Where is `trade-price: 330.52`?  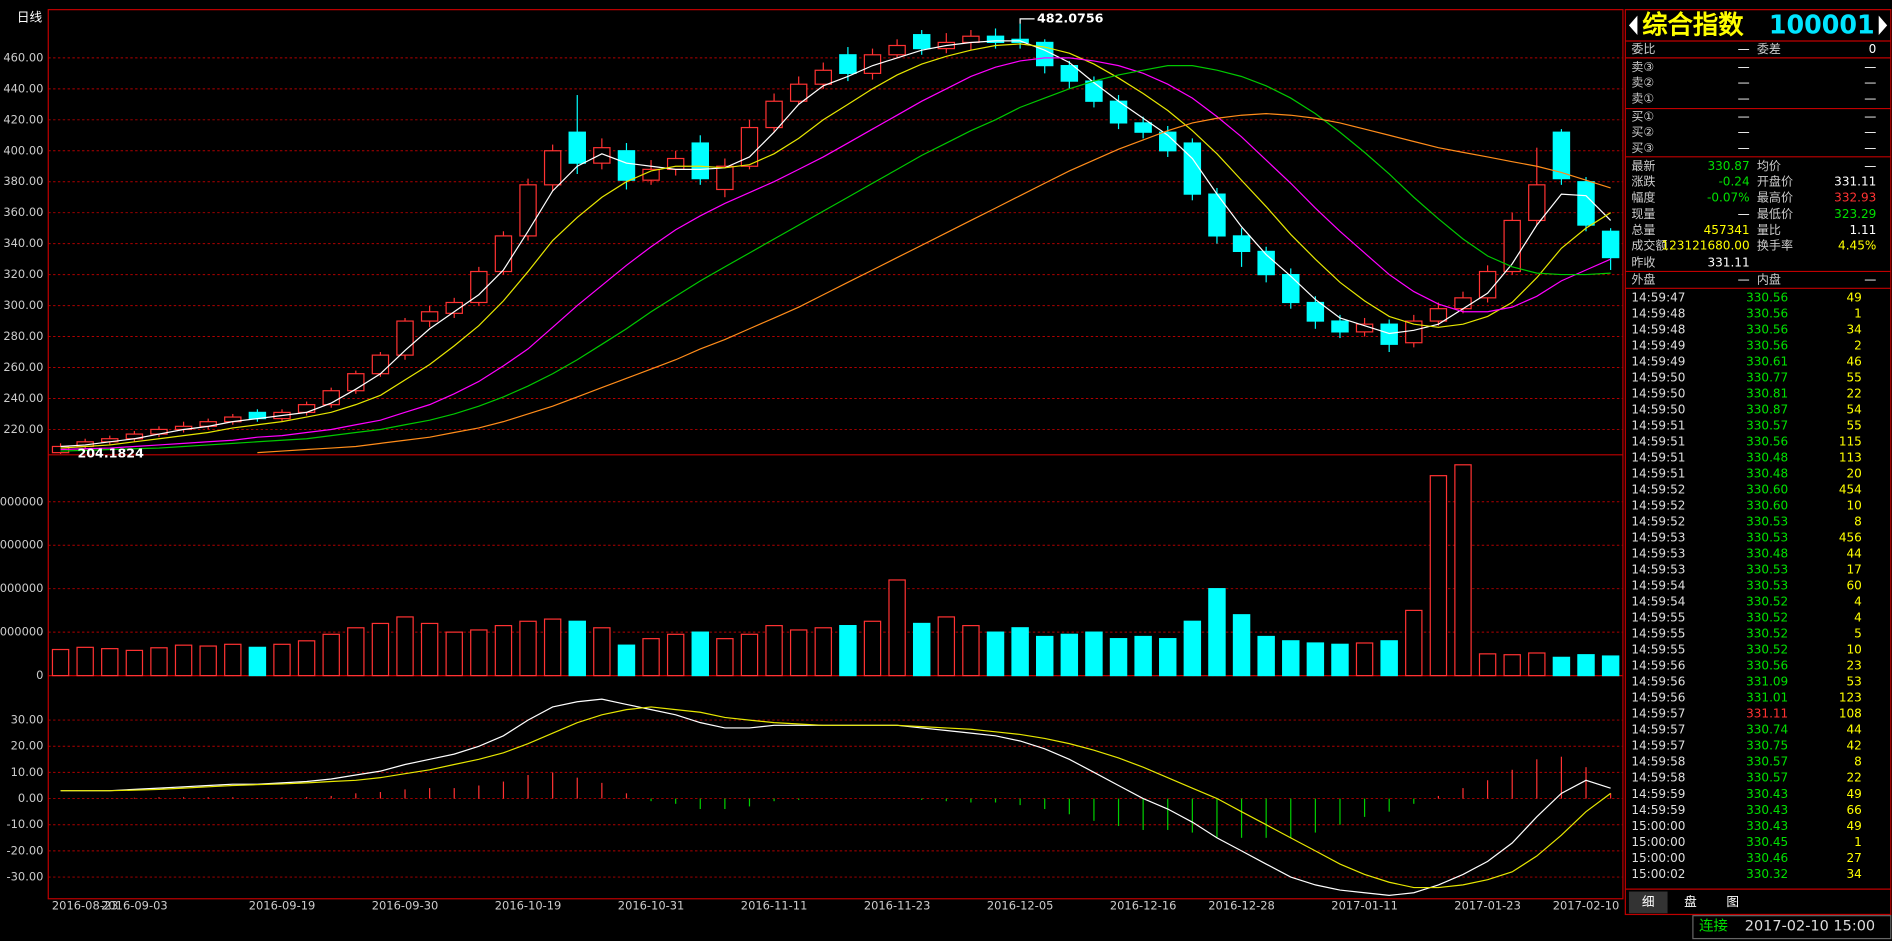
trade-price: 330.52 is located at coordinates (1767, 602).